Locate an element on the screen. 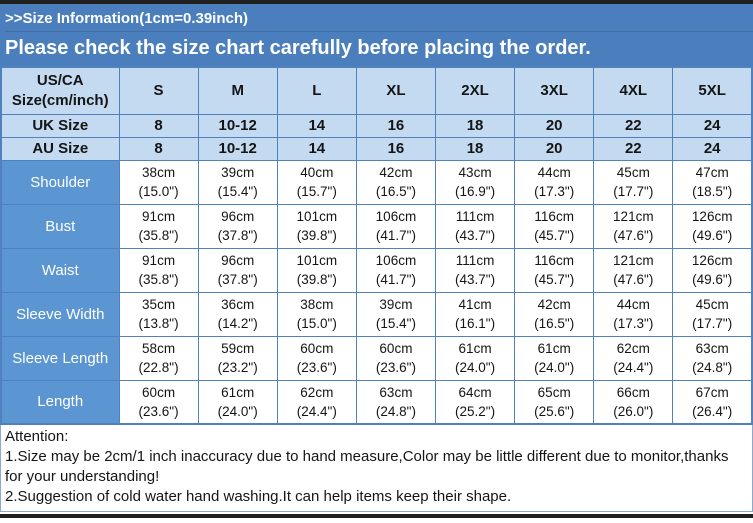 The image size is (753, 523). measurement-cell: 61cm (24.0") is located at coordinates (554, 358).